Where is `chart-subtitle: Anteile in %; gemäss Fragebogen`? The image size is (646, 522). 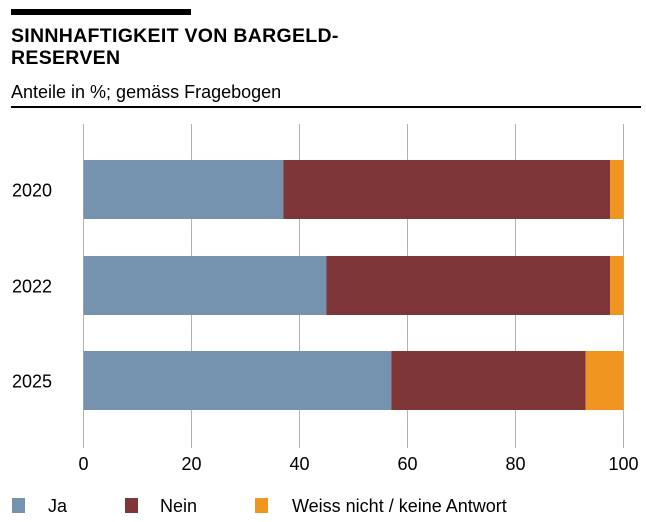
chart-subtitle: Anteile in %; gemäss Fragebogen is located at coordinates (146, 92).